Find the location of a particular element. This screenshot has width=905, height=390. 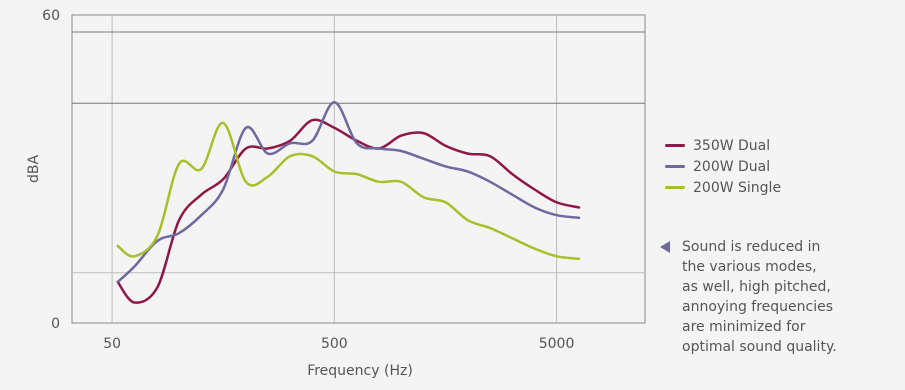

x-tick-label: 5000 is located at coordinates (557, 344).